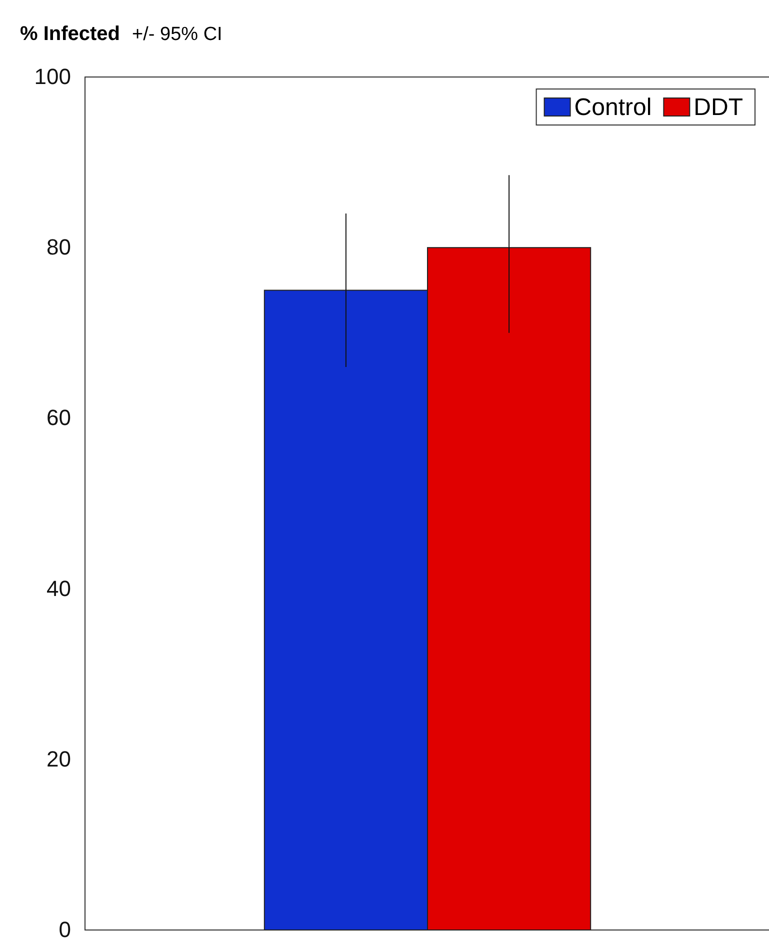 The width and height of the screenshot is (769, 947). Describe the element at coordinates (177, 34) in the screenshot. I see `chart-subtitle: +/- 95% CI` at that location.